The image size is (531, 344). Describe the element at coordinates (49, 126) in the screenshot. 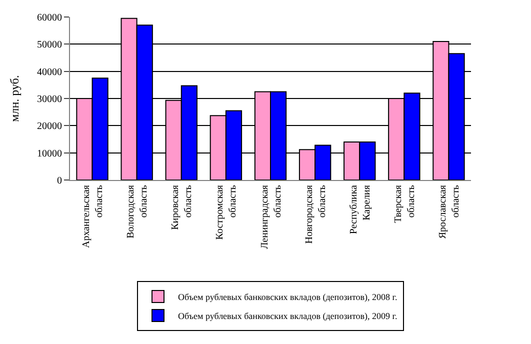

I see `y-tick-label: 20000` at that location.